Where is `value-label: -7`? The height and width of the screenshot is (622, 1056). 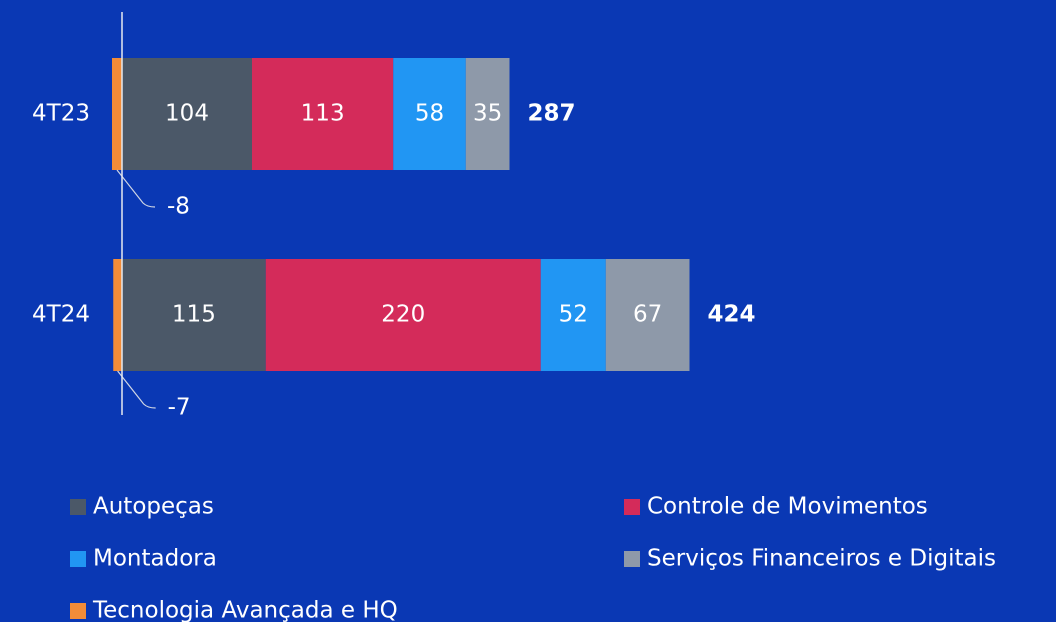 value-label: -7 is located at coordinates (179, 408).